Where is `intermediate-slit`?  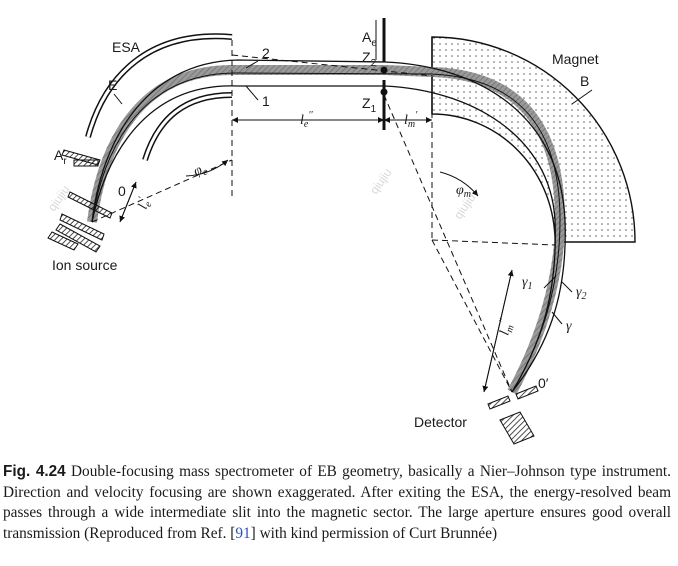 intermediate-slit is located at coordinates (381, 74).